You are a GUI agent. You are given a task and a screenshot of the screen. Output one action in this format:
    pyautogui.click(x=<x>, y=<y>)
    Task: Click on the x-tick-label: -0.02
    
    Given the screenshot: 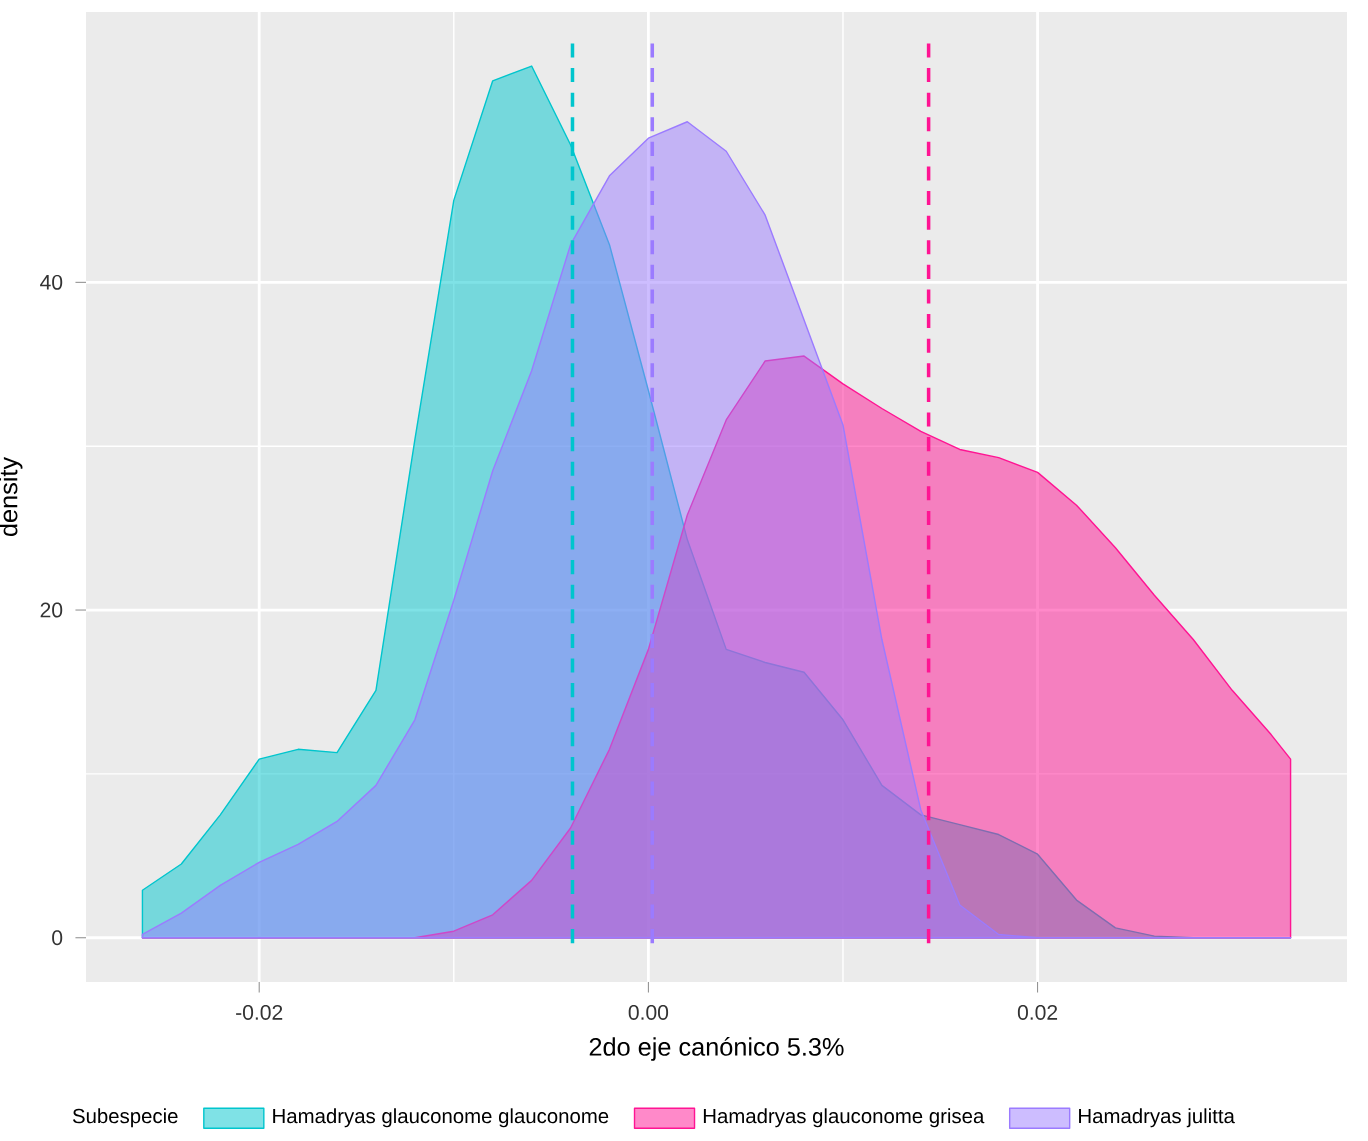 What is the action you would take?
    pyautogui.click(x=259, y=1012)
    